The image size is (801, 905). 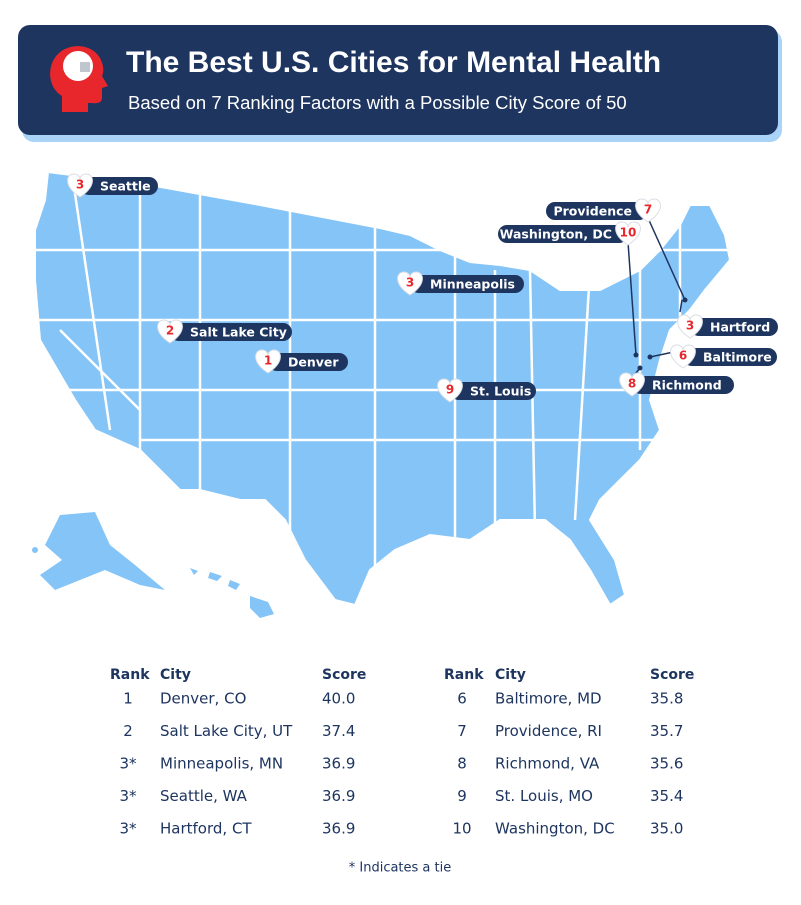 I want to click on rank-number: 1, so click(x=268, y=361).